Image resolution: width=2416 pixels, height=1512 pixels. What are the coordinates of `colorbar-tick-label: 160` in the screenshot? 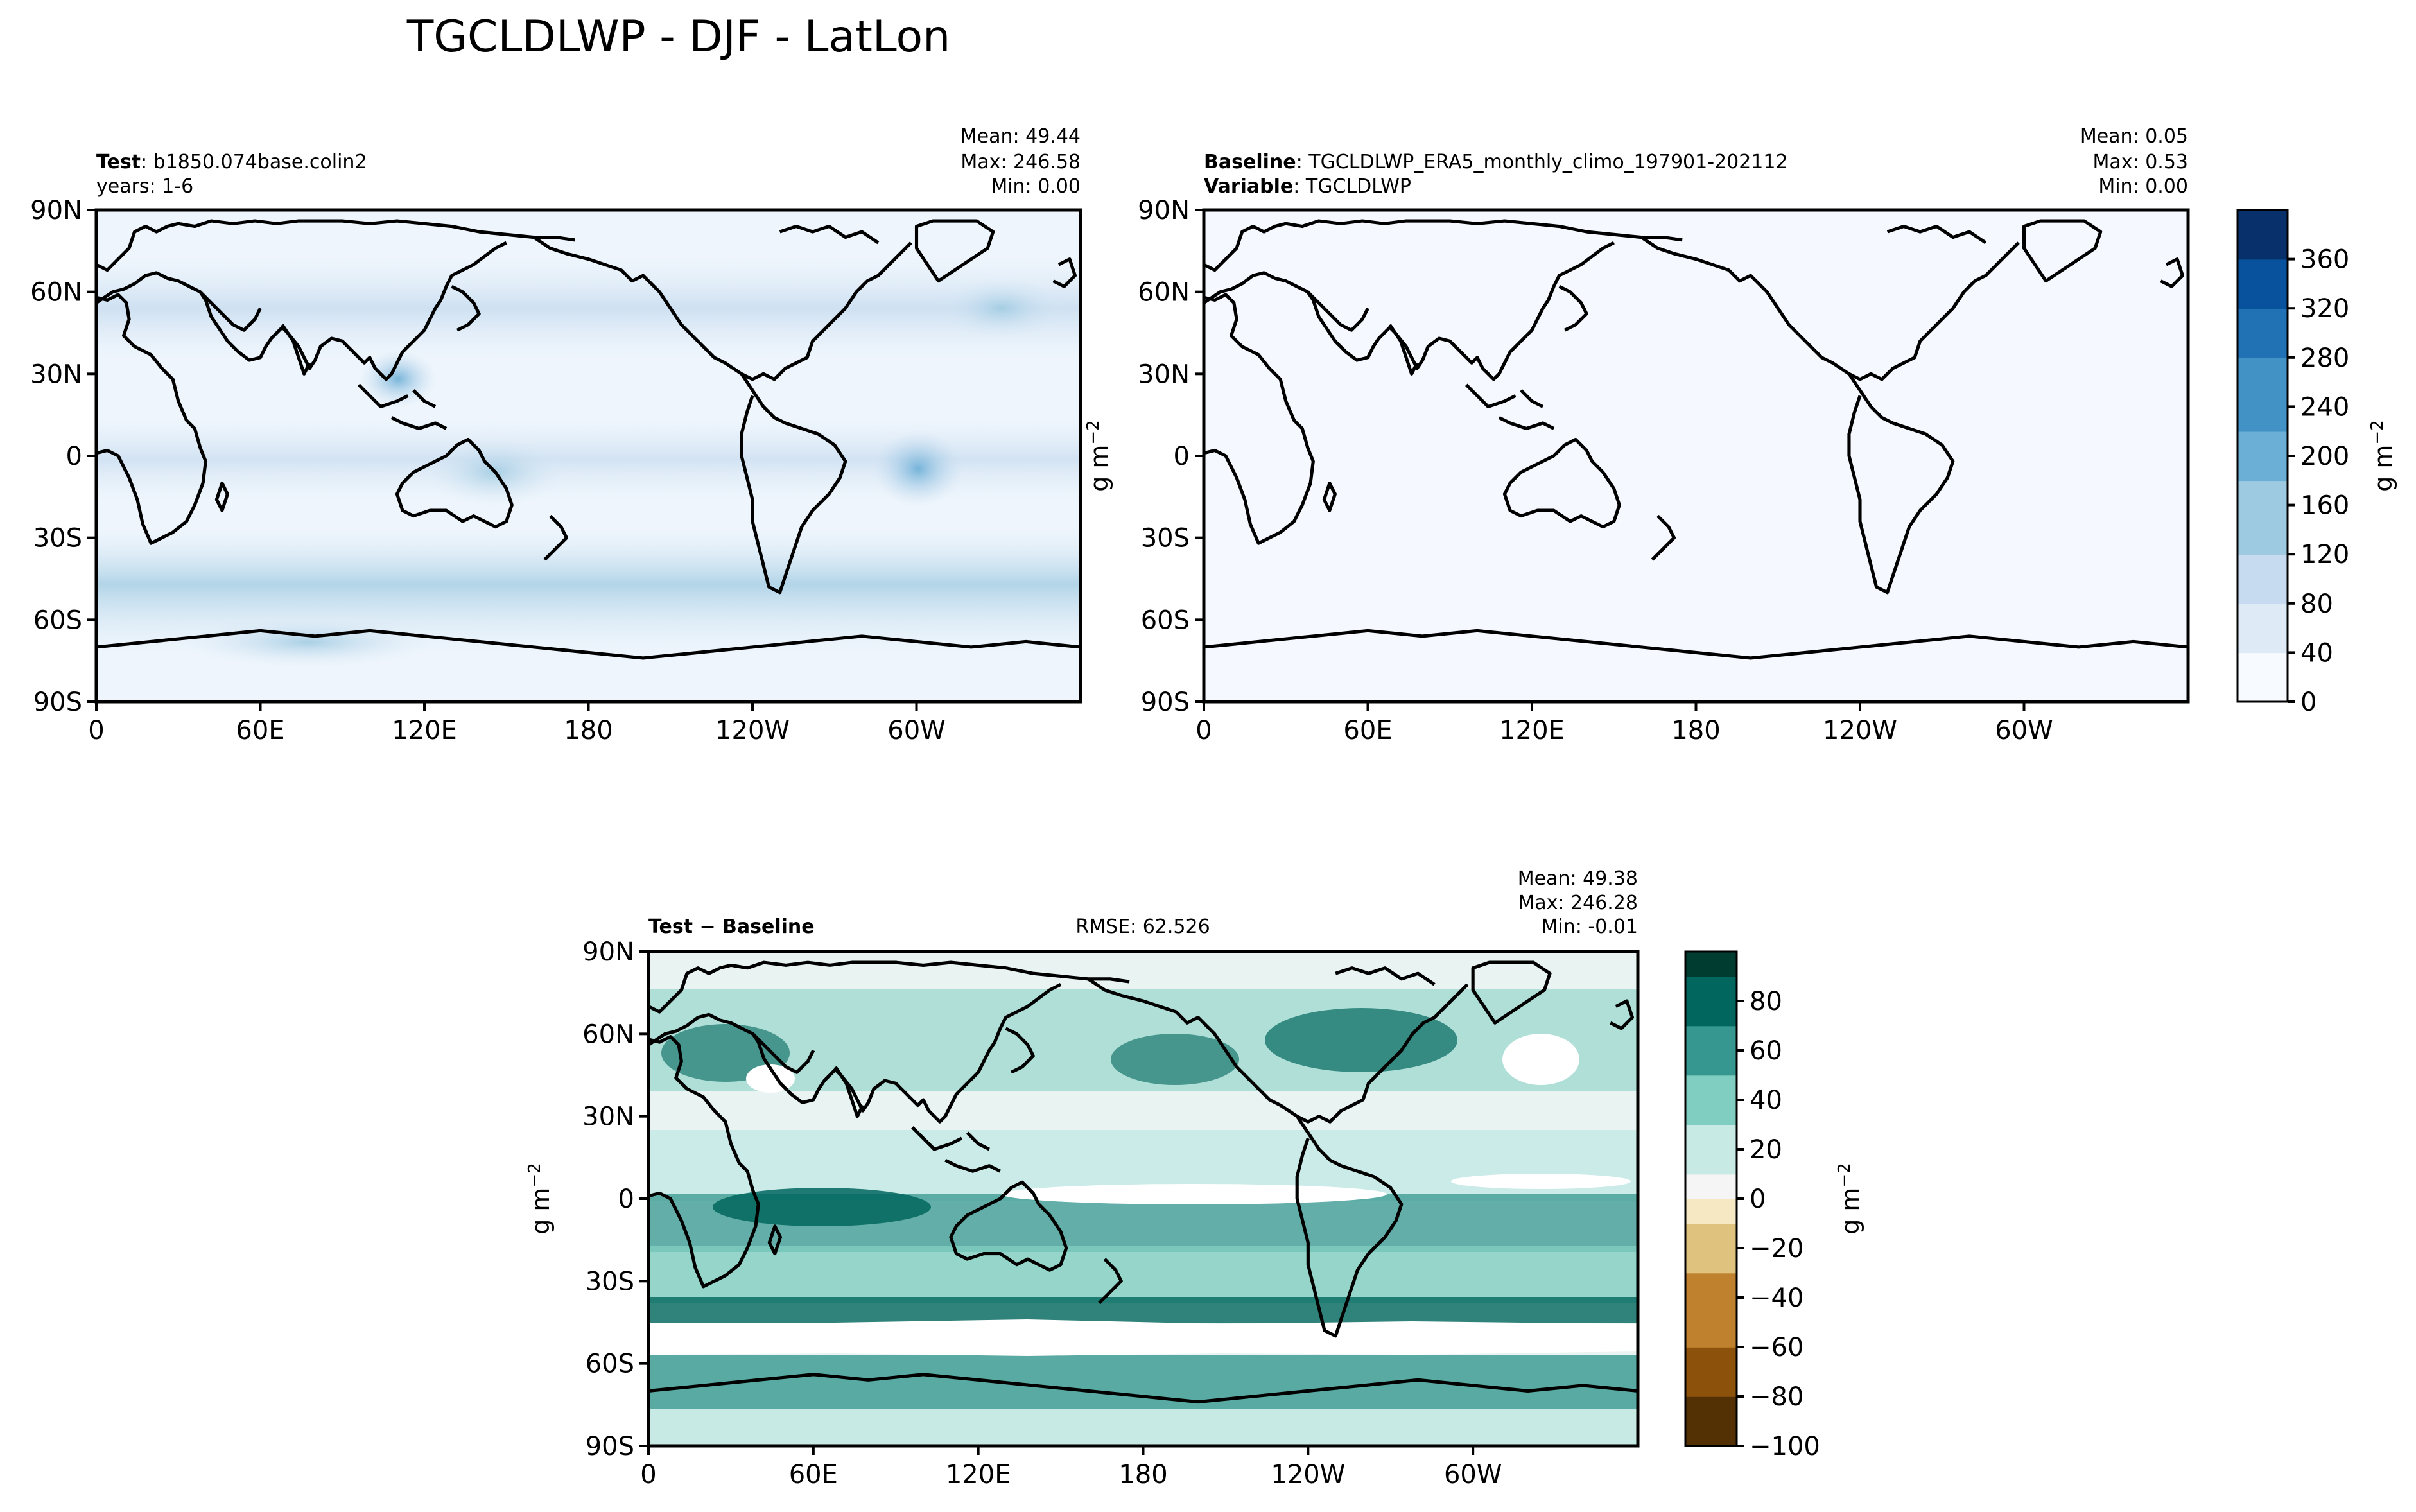 It's located at (2324, 506).